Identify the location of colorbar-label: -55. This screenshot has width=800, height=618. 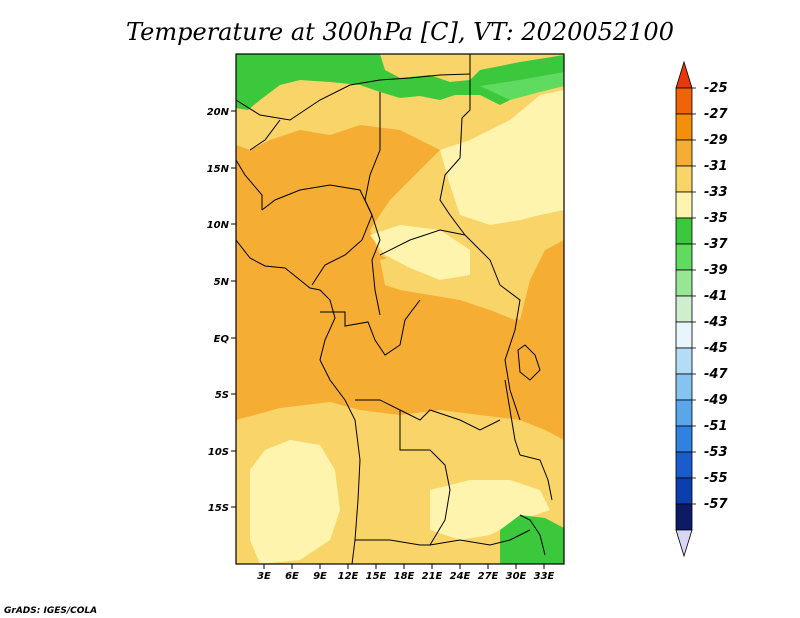
(716, 478).